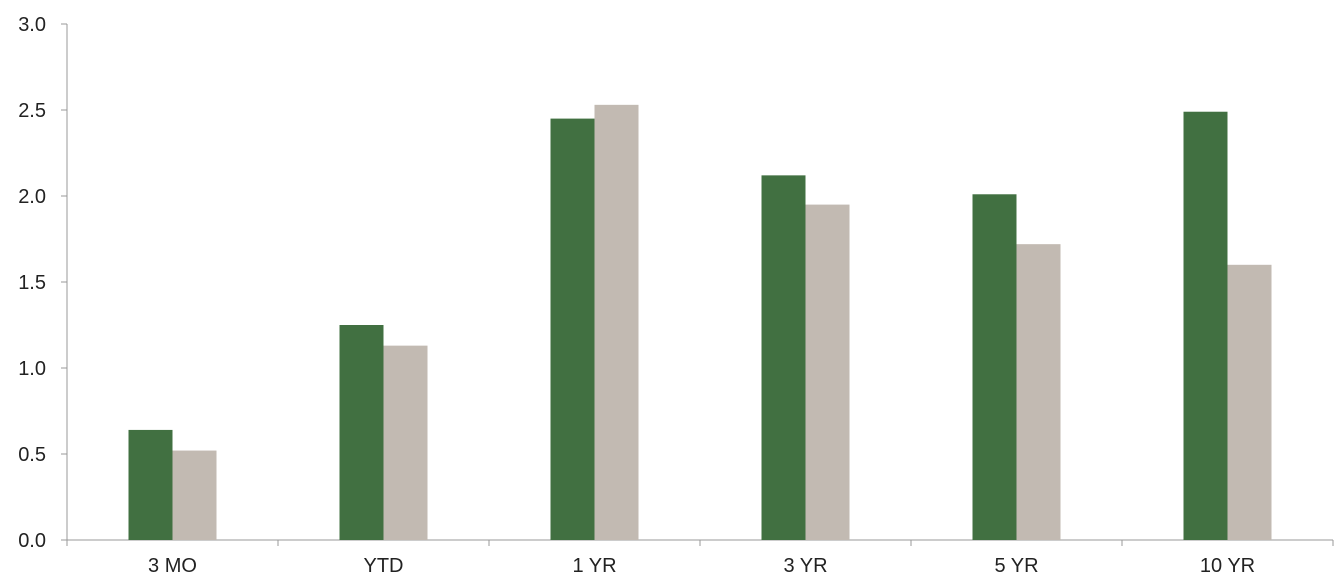 Image resolution: width=1335 pixels, height=583 pixels. I want to click on bar-series-1-1-yr, so click(572, 329).